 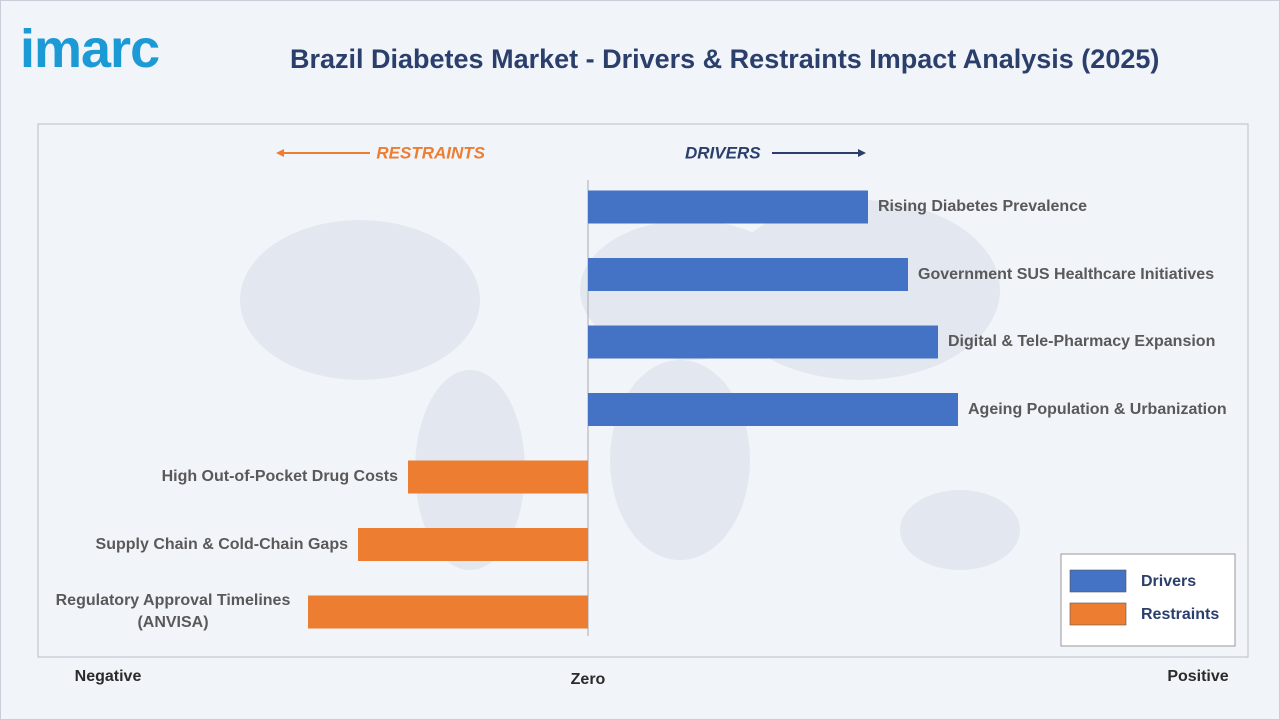 What do you see at coordinates (108, 676) in the screenshot?
I see `x-tick-label: Negative` at bounding box center [108, 676].